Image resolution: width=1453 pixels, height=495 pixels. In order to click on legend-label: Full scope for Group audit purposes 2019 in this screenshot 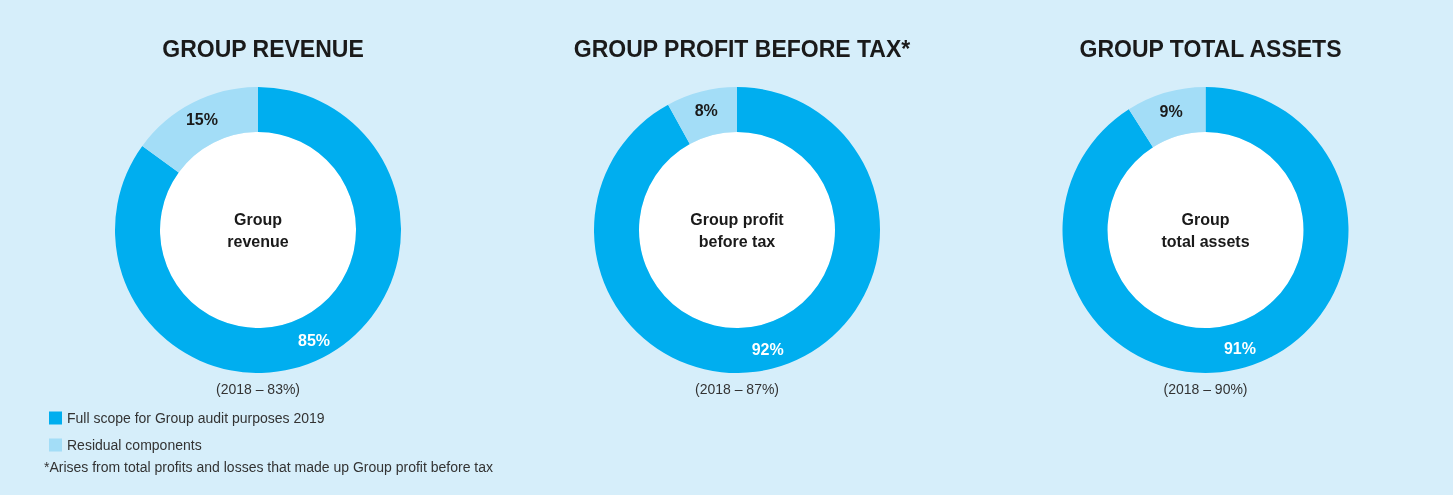, I will do `click(196, 418)`.